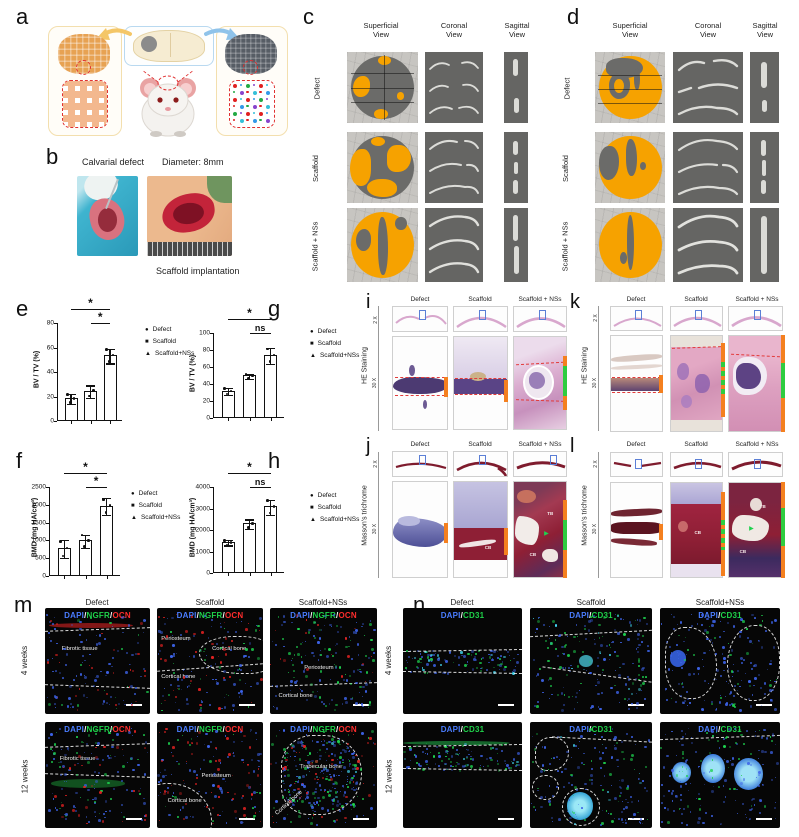 The width and height of the screenshot is (799, 837). What do you see at coordinates (585, 365) in the screenshot?
I see `k-stain-label: HE Staining` at bounding box center [585, 365].